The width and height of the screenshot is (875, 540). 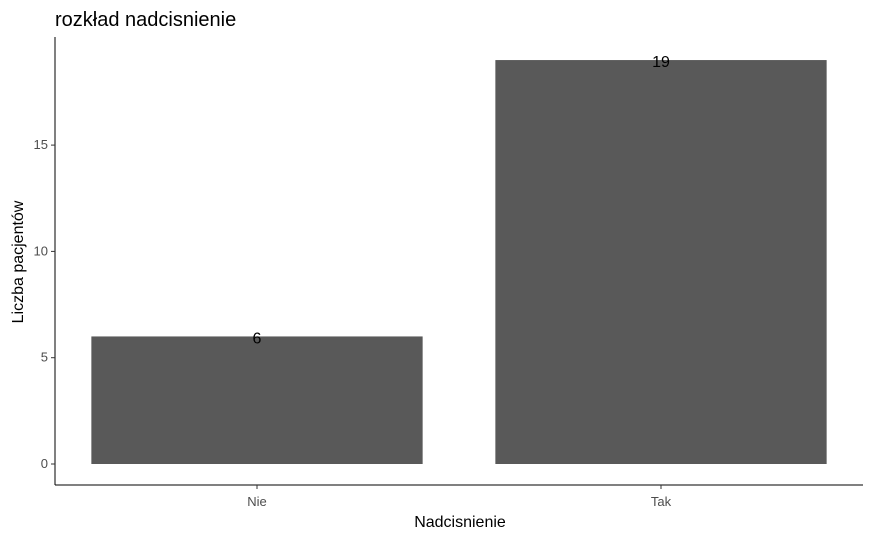 I want to click on x-axis-title: Nadcisnienie, so click(x=460, y=522).